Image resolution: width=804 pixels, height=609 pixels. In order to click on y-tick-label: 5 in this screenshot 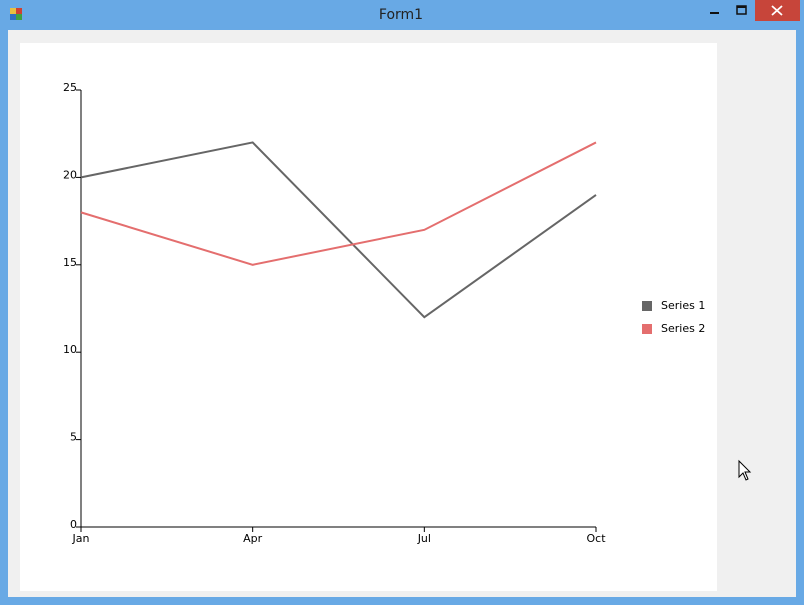, I will do `click(73, 437)`.